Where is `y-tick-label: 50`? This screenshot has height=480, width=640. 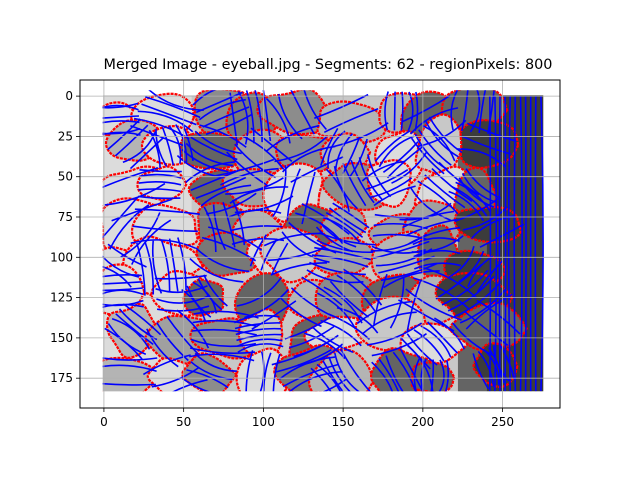
y-tick-label: 50 is located at coordinates (65, 177).